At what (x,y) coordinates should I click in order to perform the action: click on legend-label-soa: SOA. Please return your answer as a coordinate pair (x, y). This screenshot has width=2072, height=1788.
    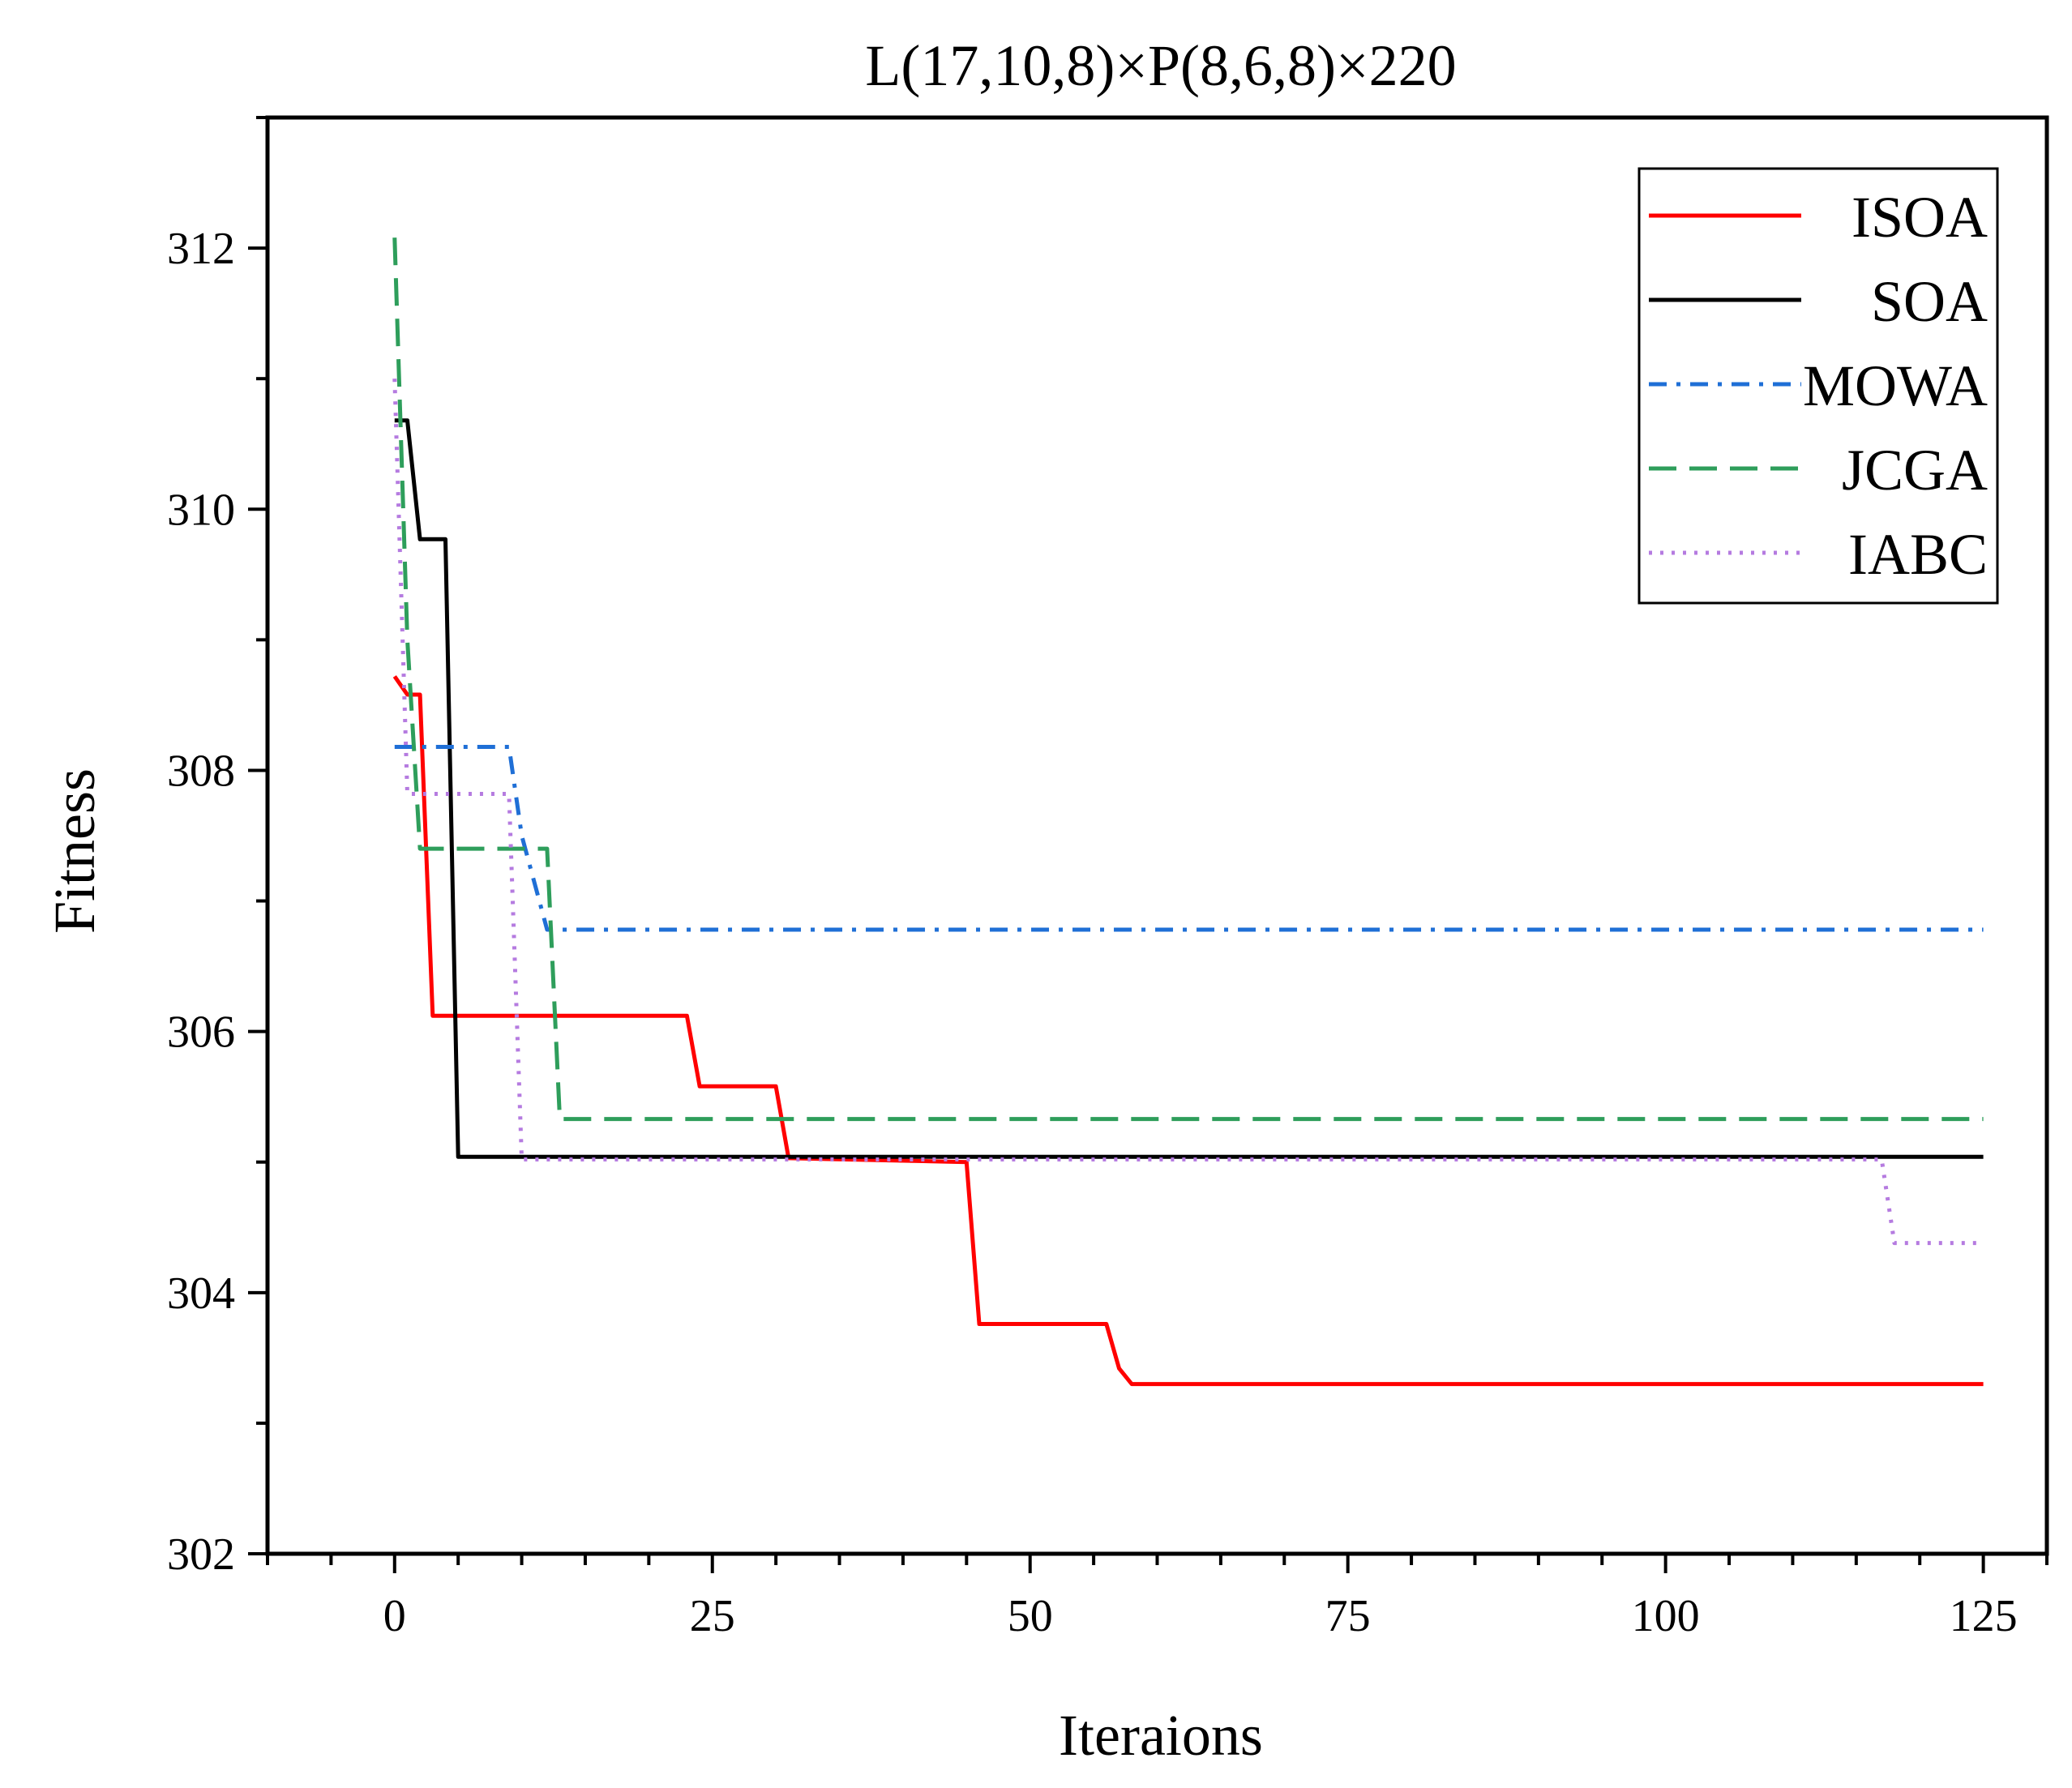
    Looking at the image, I should click on (1930, 301).